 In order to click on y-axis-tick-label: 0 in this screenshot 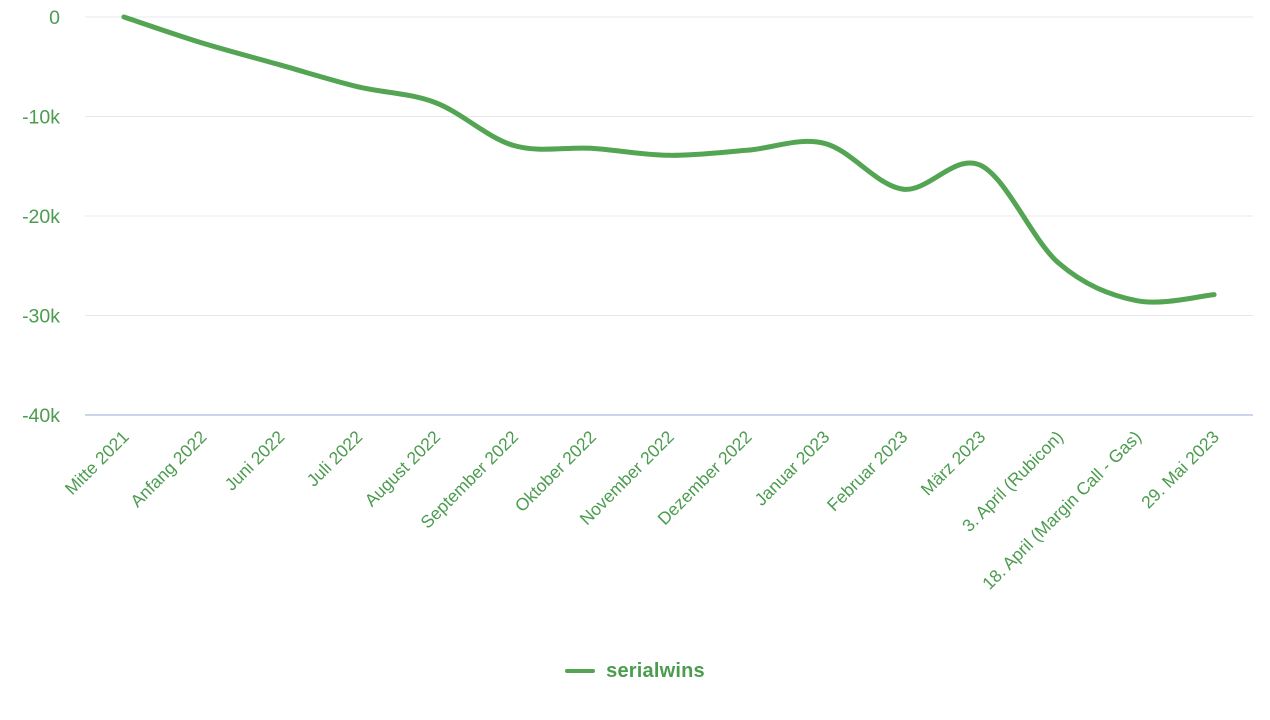, I will do `click(54, 18)`.